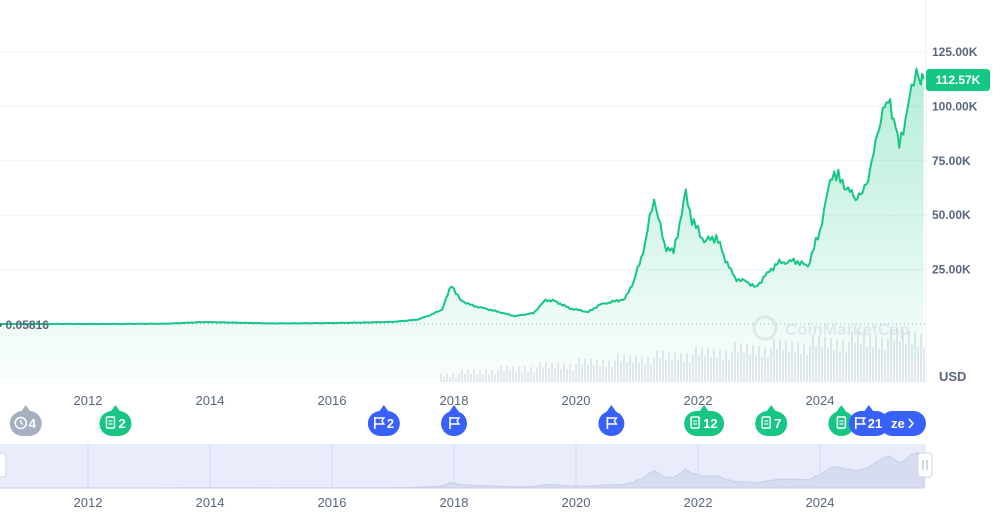  Describe the element at coordinates (21, 423) in the screenshot. I see `history-icon` at that location.